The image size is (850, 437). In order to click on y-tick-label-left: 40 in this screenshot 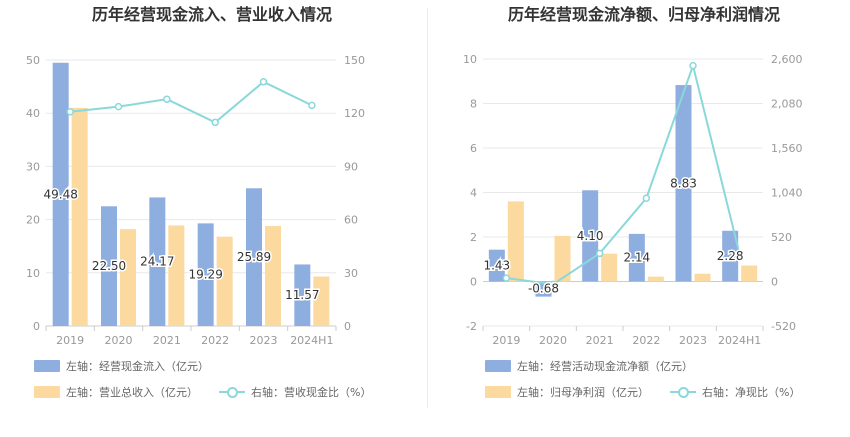, I will do `click(33, 113)`.